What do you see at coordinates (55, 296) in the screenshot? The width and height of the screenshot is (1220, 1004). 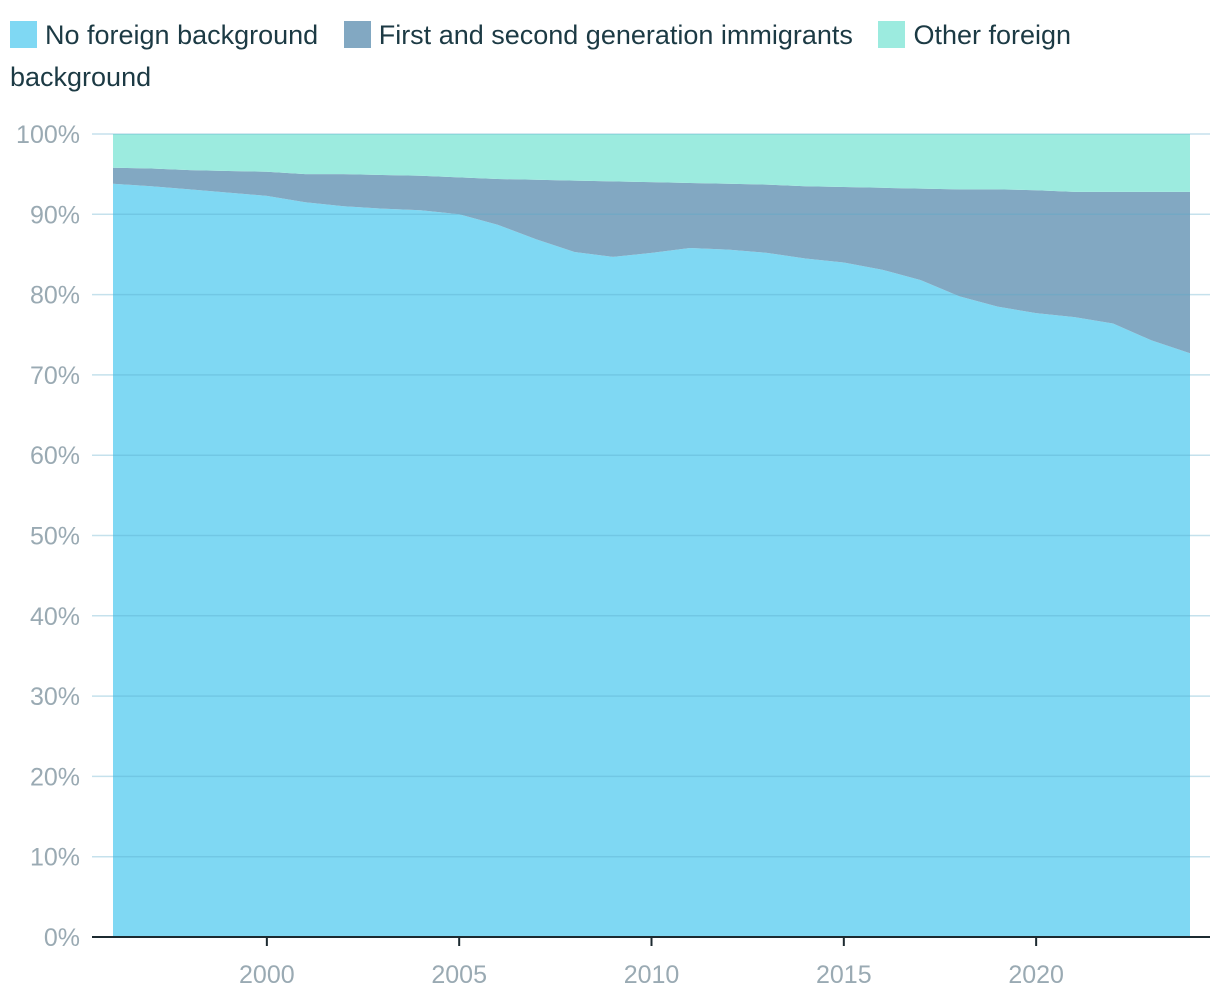 I see `y-tick-label-80: 80%` at bounding box center [55, 296].